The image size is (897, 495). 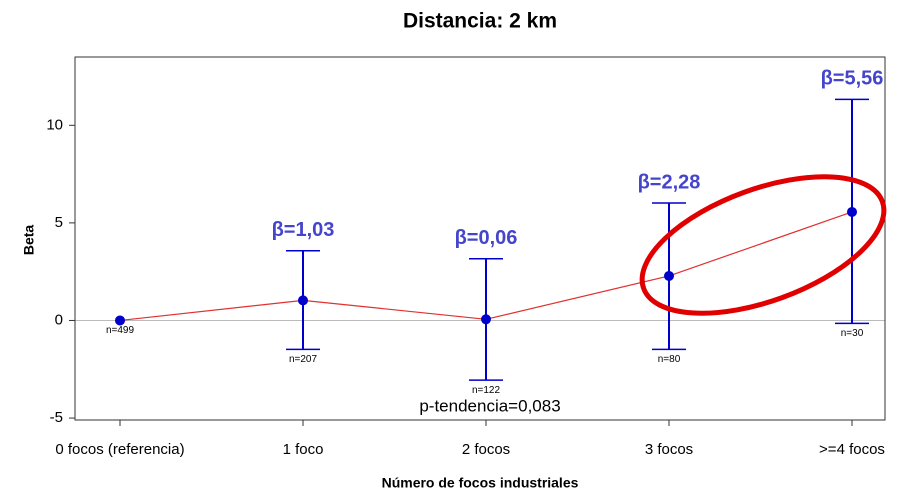 What do you see at coordinates (480, 483) in the screenshot?
I see `x-axis-label: Número de focos industriales` at bounding box center [480, 483].